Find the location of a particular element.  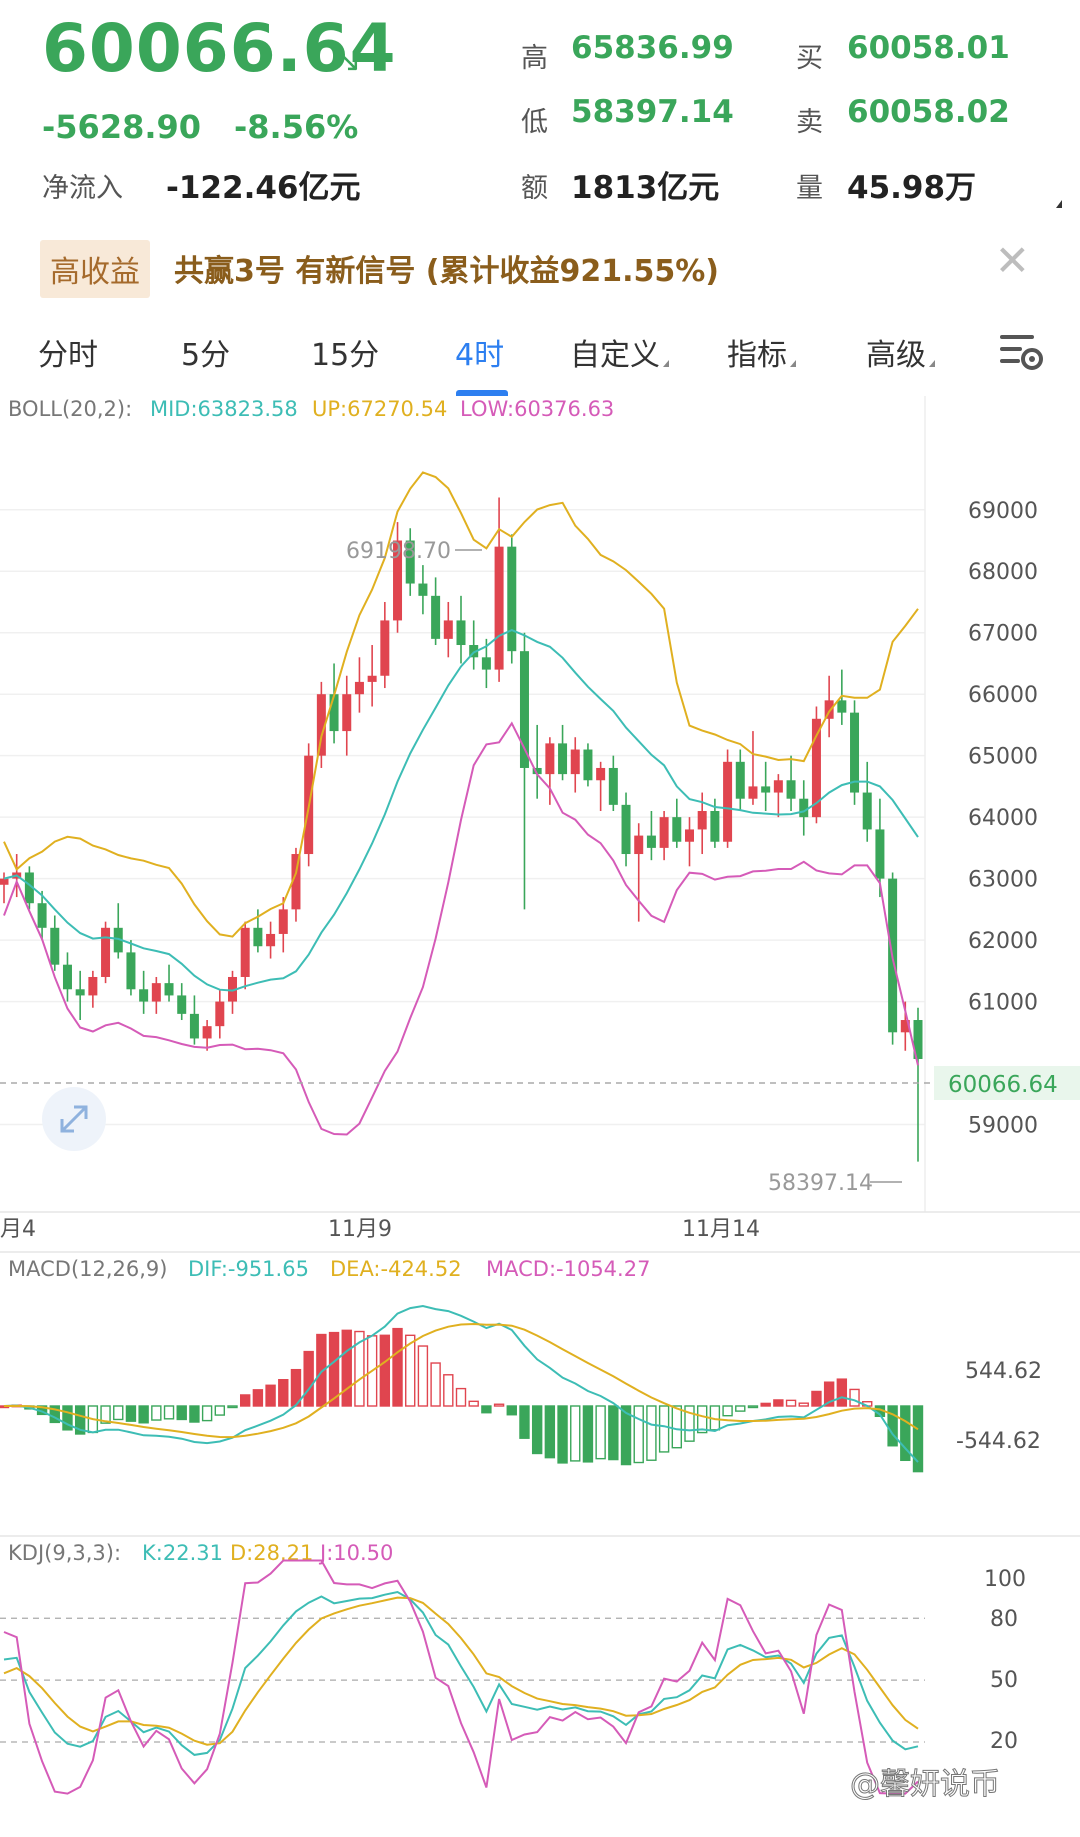

boll-up-label: UP:67270.54 is located at coordinates (379, 409).